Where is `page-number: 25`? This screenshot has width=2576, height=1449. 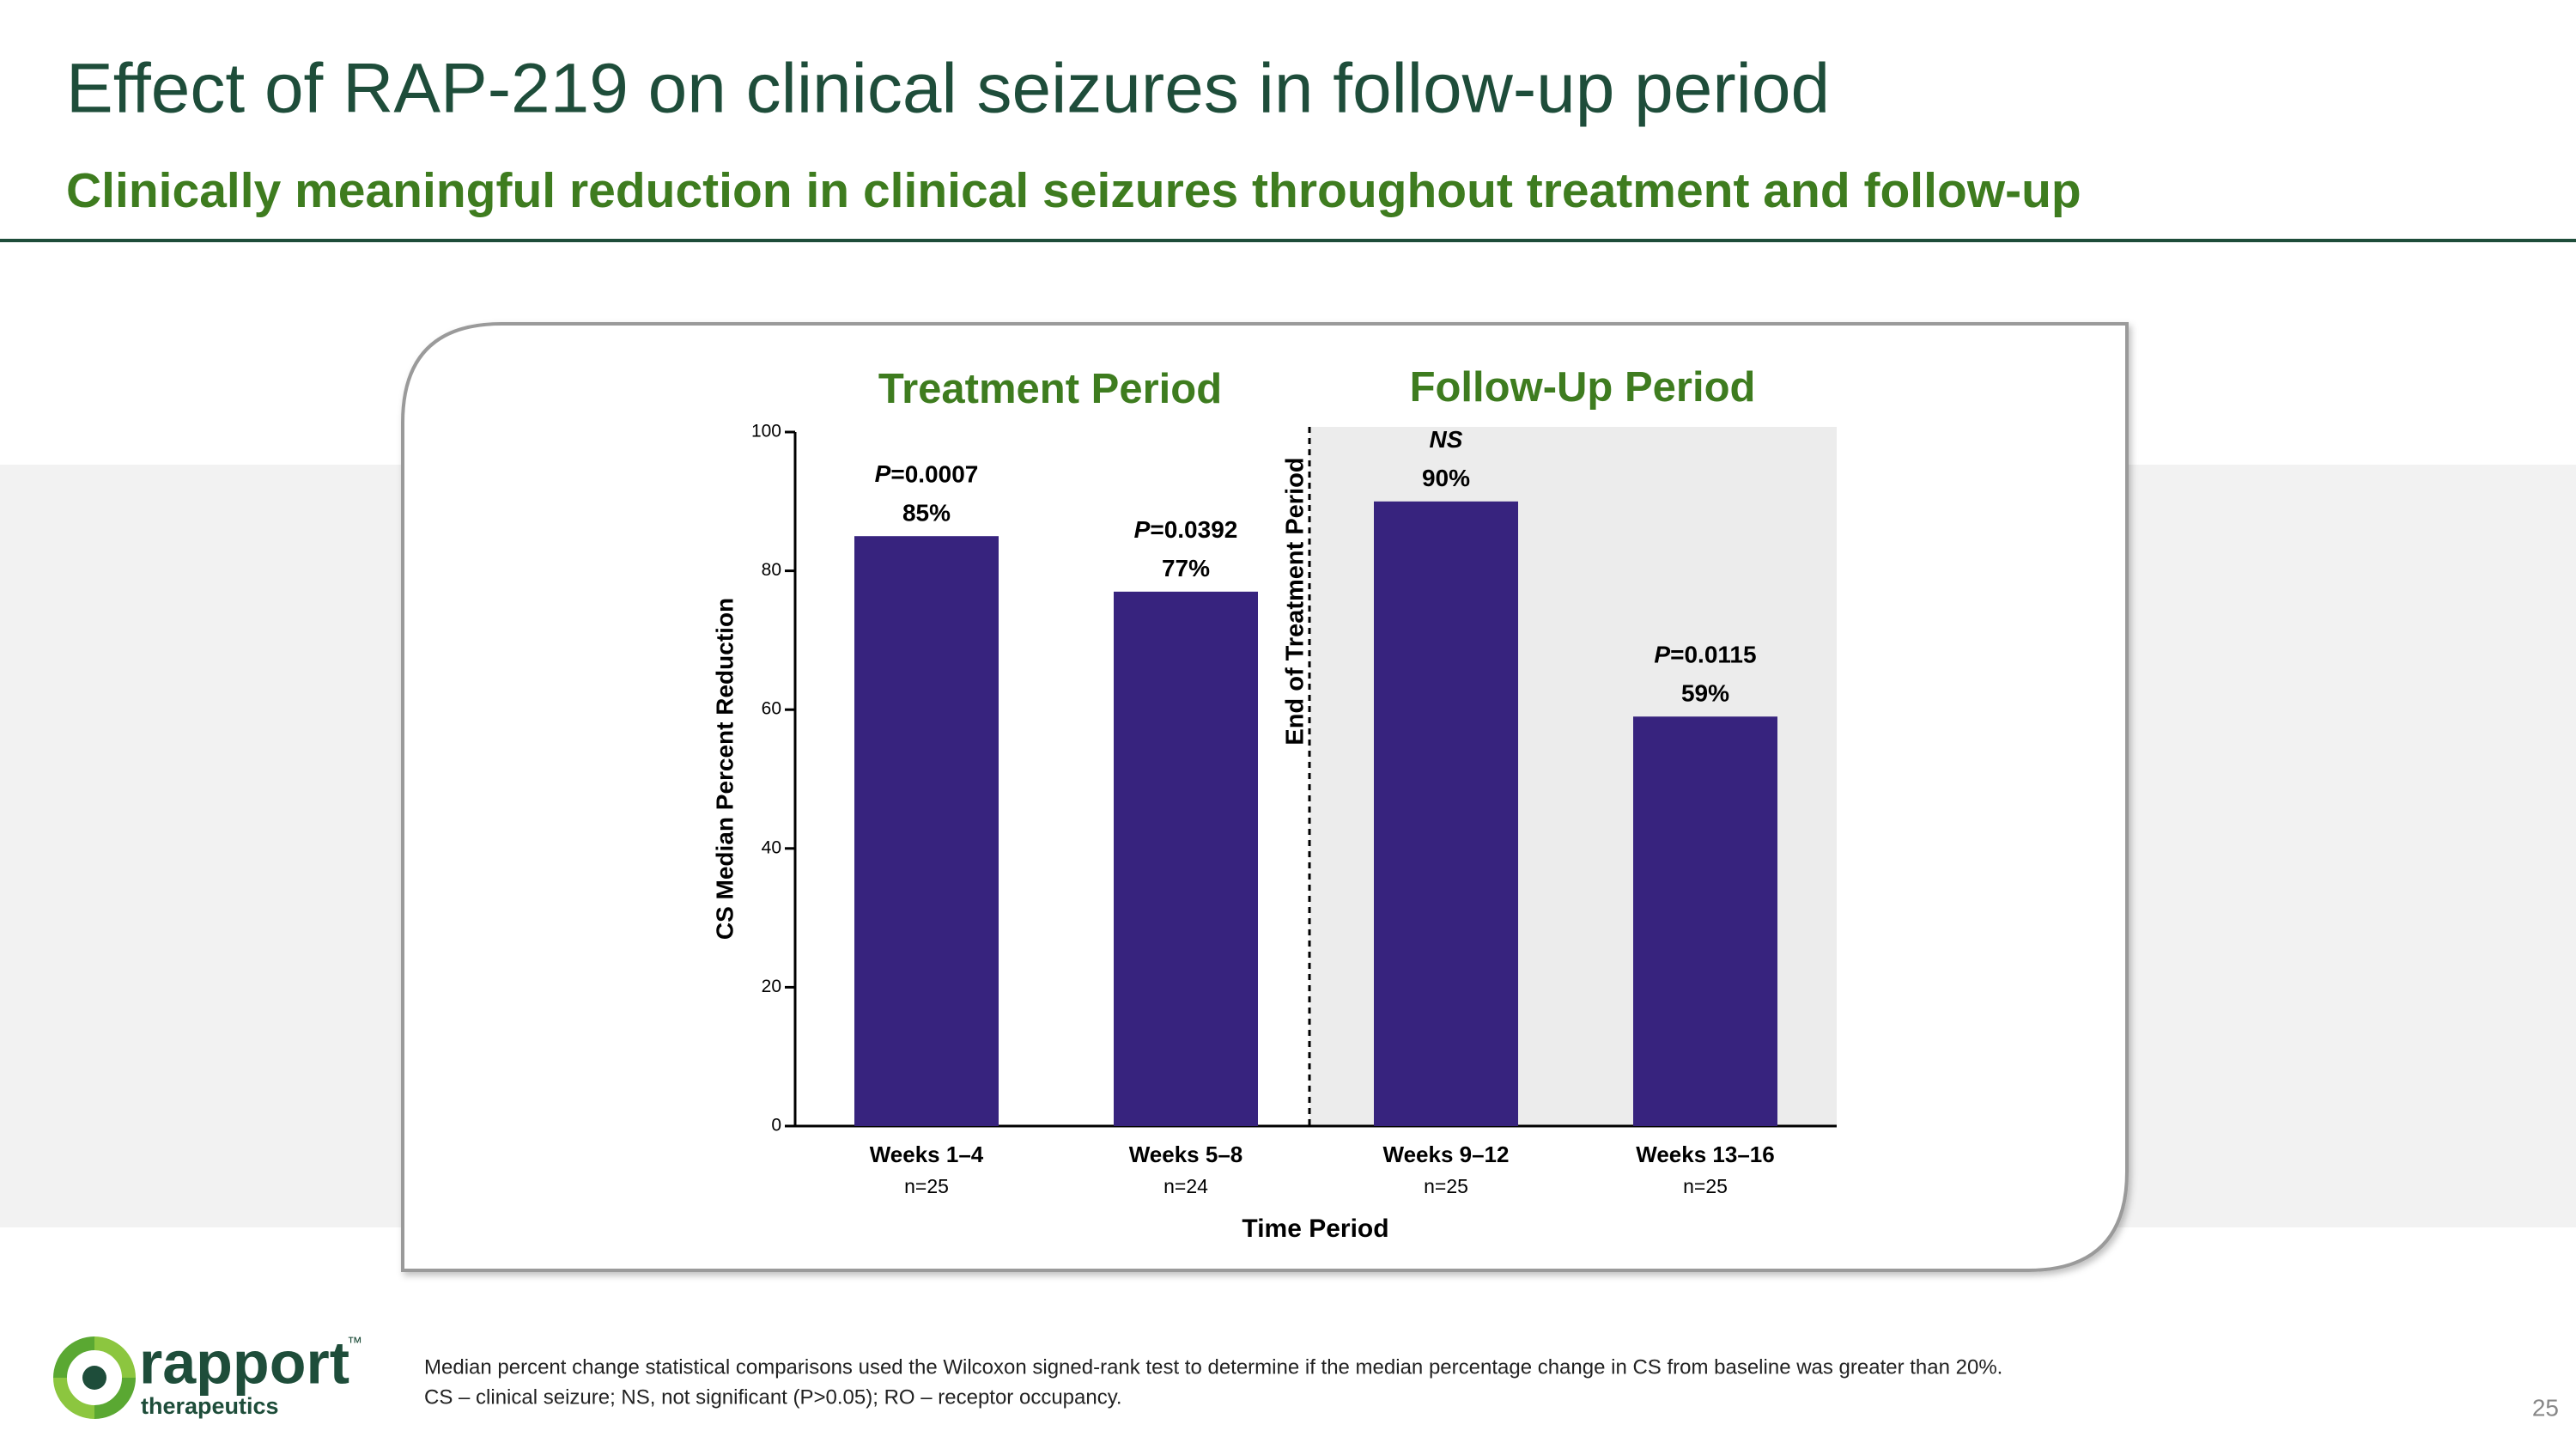 page-number: 25 is located at coordinates (2545, 1407).